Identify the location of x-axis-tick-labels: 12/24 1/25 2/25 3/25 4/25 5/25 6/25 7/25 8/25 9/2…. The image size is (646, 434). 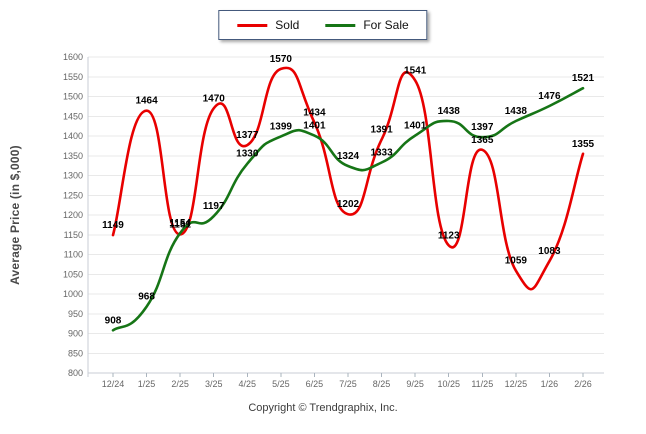
(347, 381).